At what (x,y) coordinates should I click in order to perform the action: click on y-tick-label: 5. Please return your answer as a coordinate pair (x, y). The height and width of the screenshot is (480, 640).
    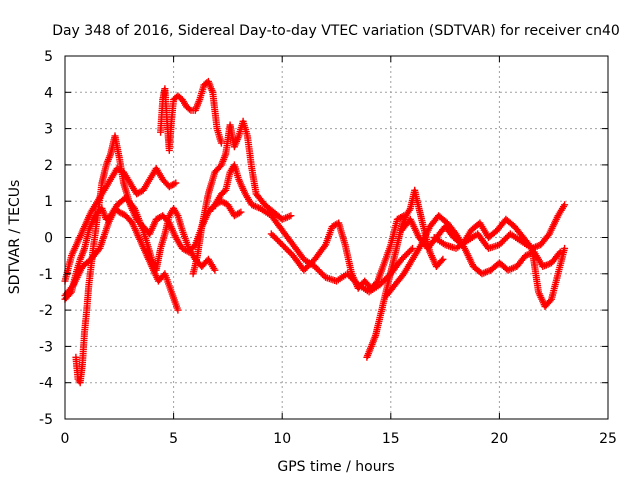
    Looking at the image, I should click on (48, 57).